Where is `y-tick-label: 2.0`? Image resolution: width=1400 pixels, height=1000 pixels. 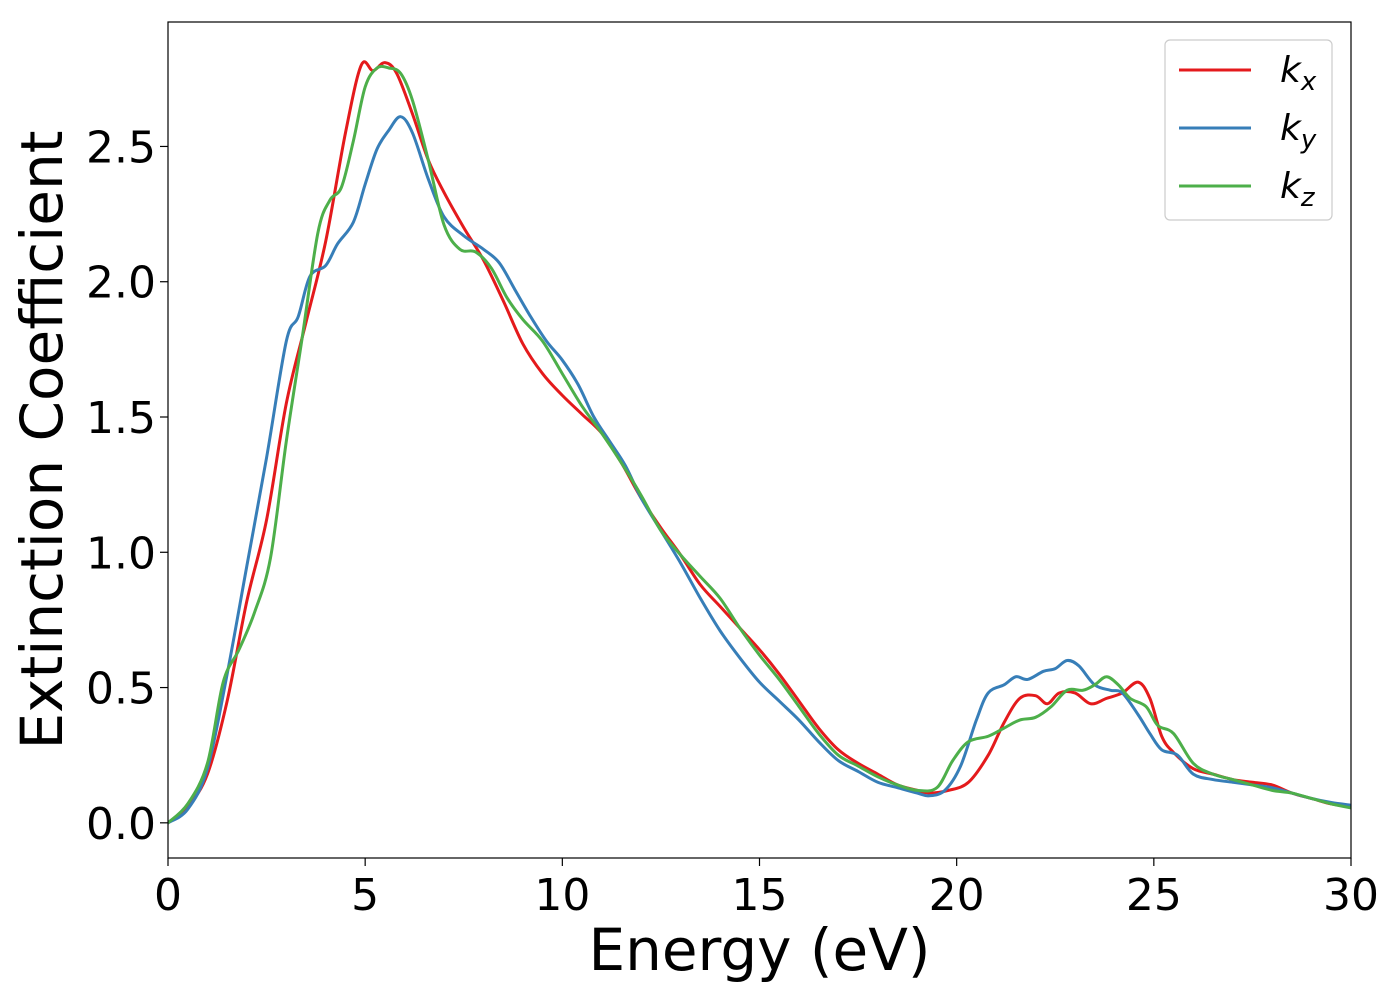
y-tick-label: 2.0 is located at coordinates (121, 283).